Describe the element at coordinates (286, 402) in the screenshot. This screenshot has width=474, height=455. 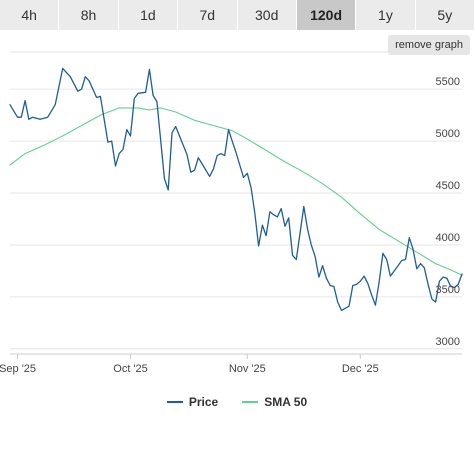
I see `legend-label-sma-50: SMA 50` at that location.